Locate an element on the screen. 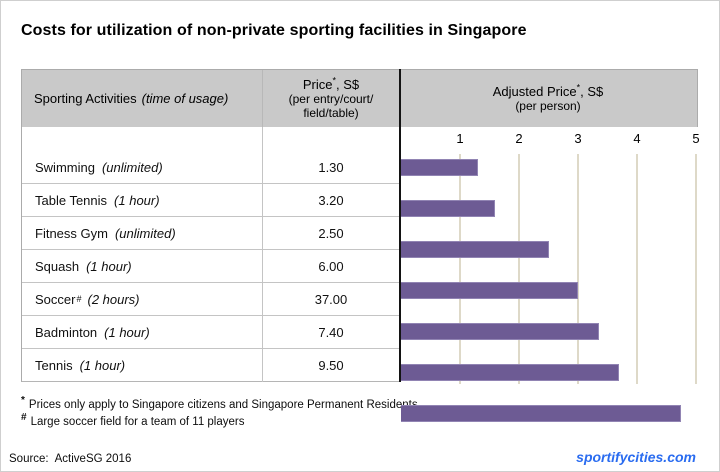  header-adjusted-price: Adjusted Price*, S$ (per person) is located at coordinates (548, 98).